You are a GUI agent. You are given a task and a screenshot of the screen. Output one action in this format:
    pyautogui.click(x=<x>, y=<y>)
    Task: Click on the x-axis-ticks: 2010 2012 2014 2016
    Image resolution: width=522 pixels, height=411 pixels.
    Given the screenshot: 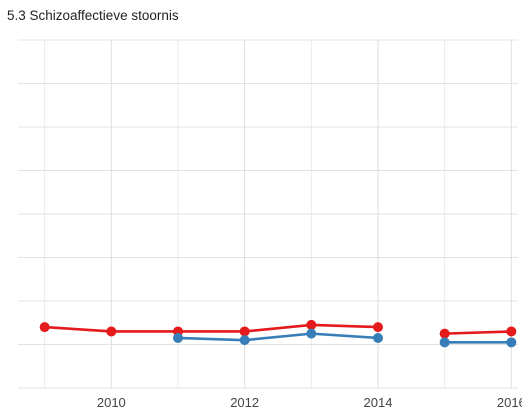 What is the action you would take?
    pyautogui.click(x=309, y=402)
    